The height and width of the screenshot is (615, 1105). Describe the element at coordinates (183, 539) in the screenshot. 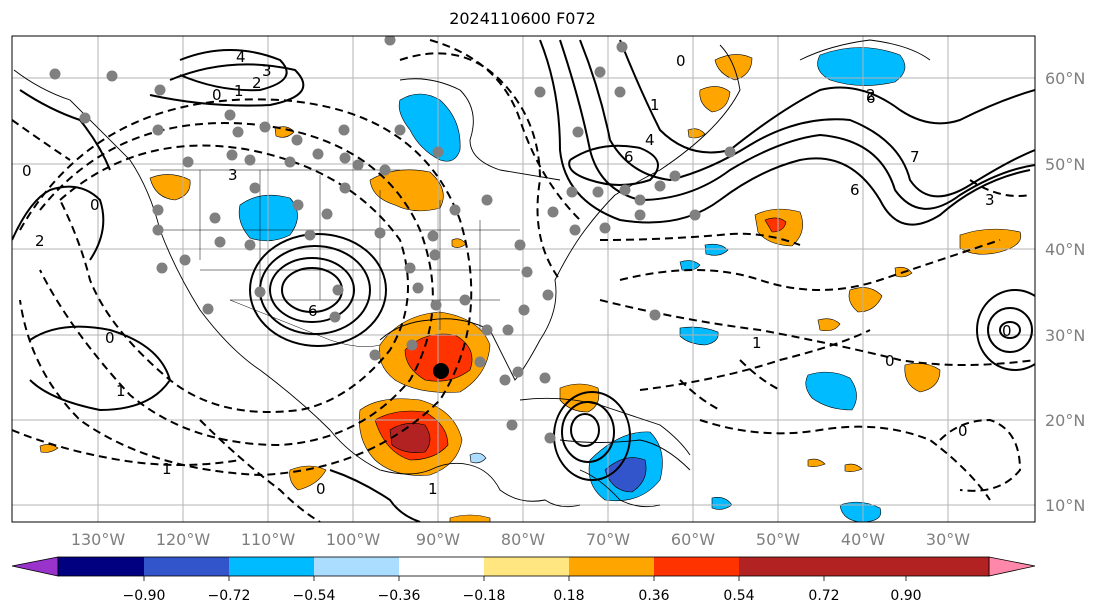

I see `lon-label: 120°W` at that location.